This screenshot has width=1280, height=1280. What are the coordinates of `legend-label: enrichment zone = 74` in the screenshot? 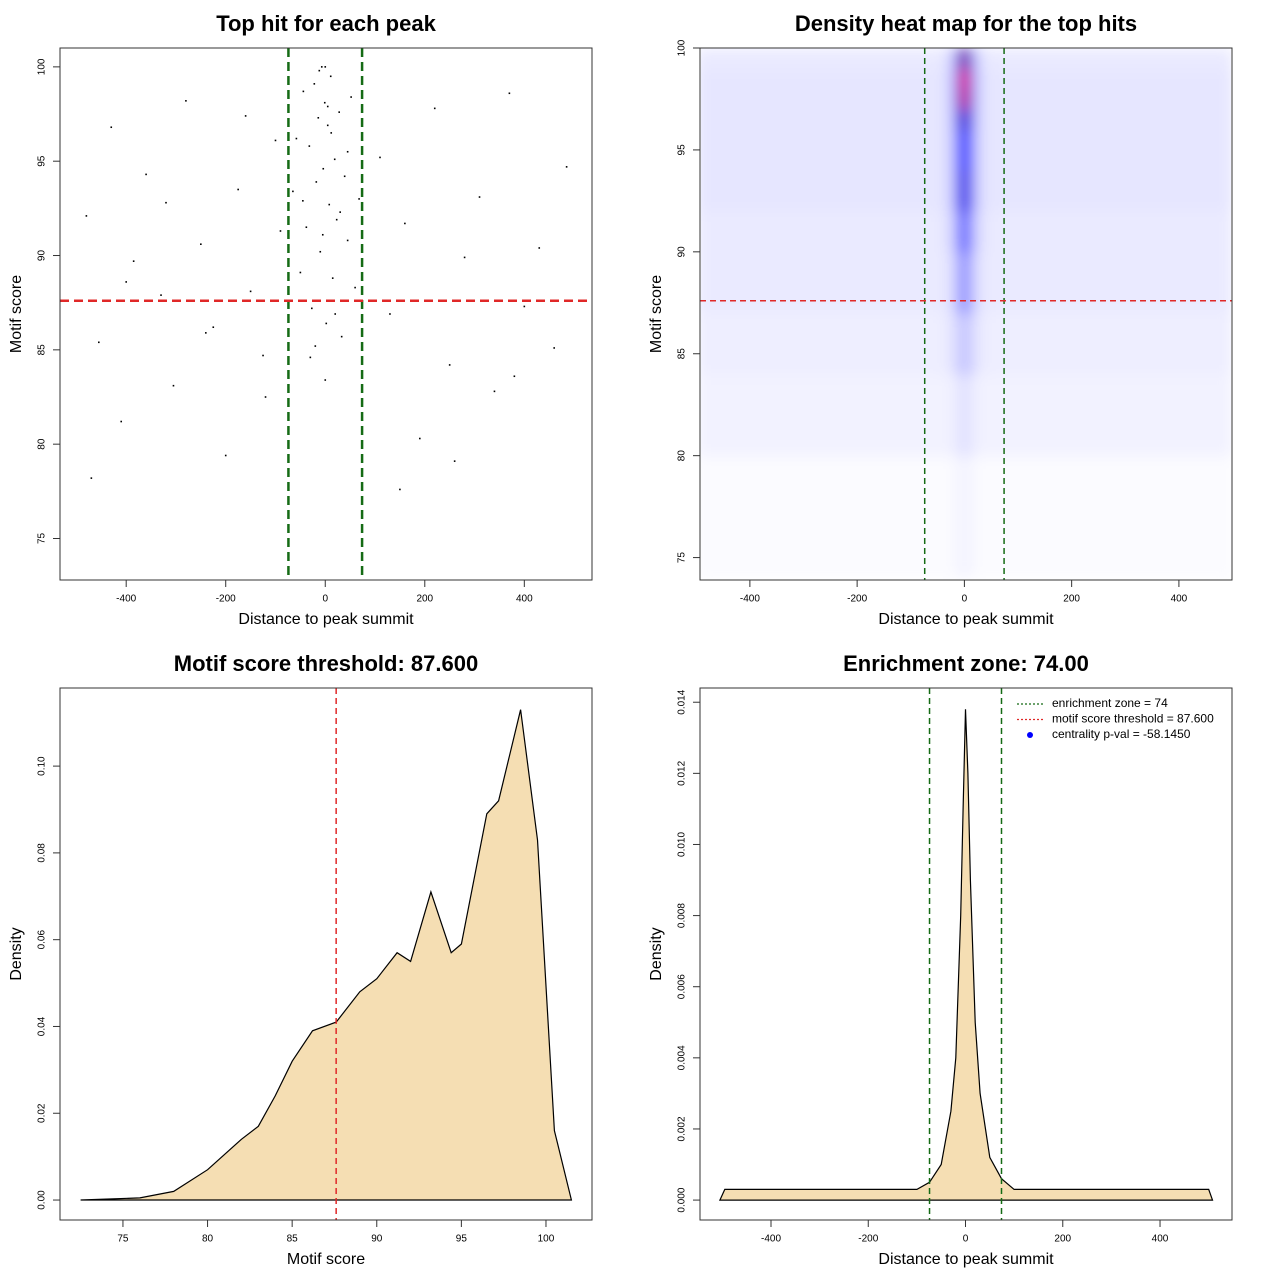 It's located at (1110, 703).